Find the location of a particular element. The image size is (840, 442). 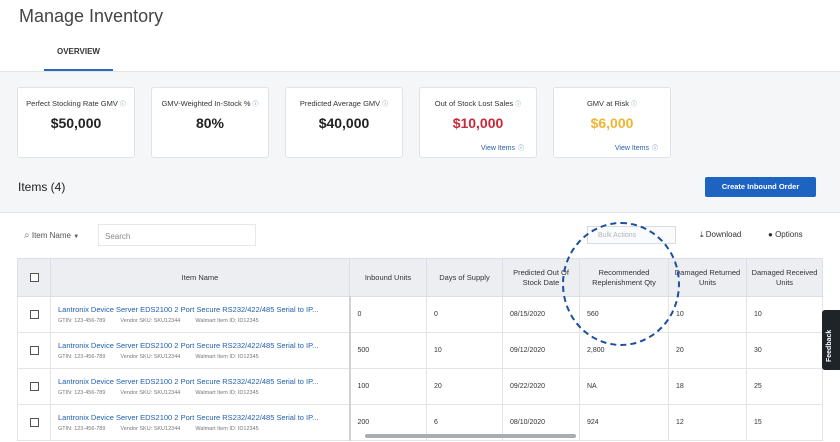

options-button: ● Options is located at coordinates (785, 234).